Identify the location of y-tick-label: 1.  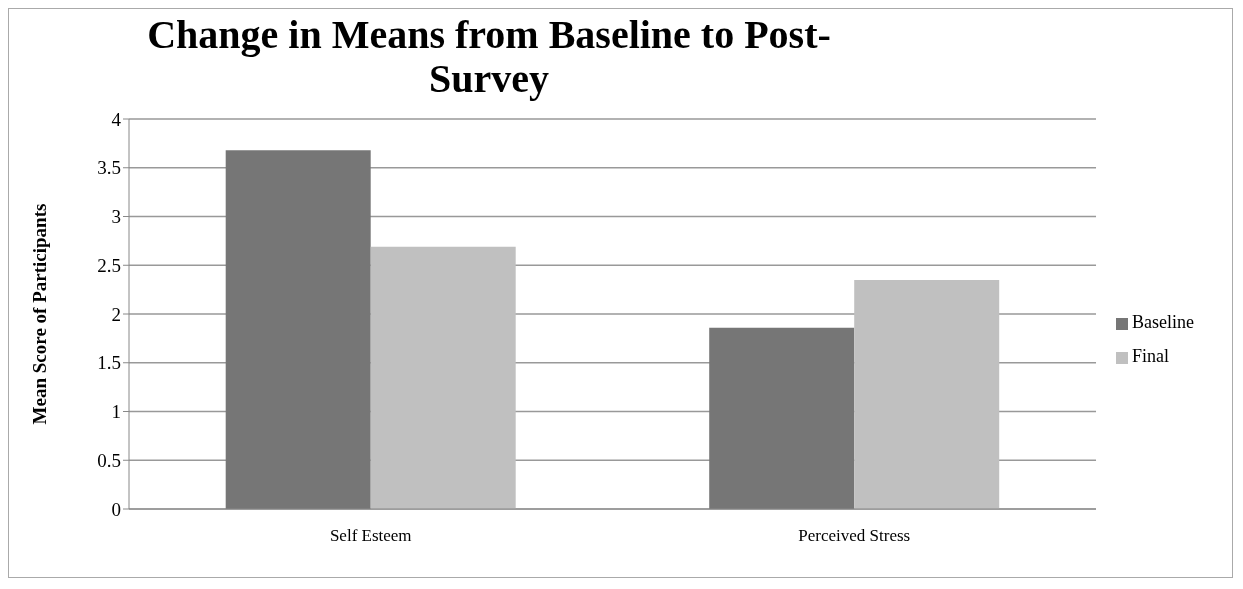
(116, 412).